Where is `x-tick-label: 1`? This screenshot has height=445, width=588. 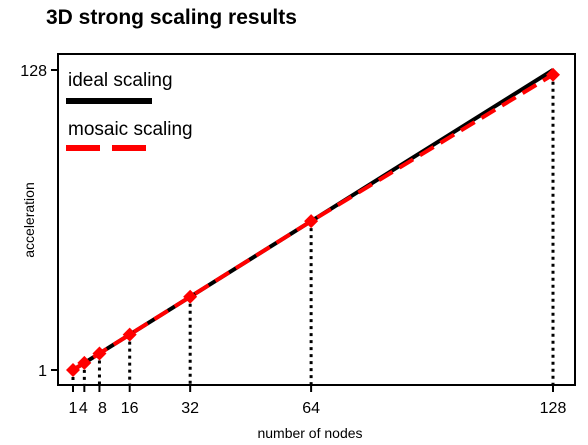 x-tick-label: 1 is located at coordinates (73, 408).